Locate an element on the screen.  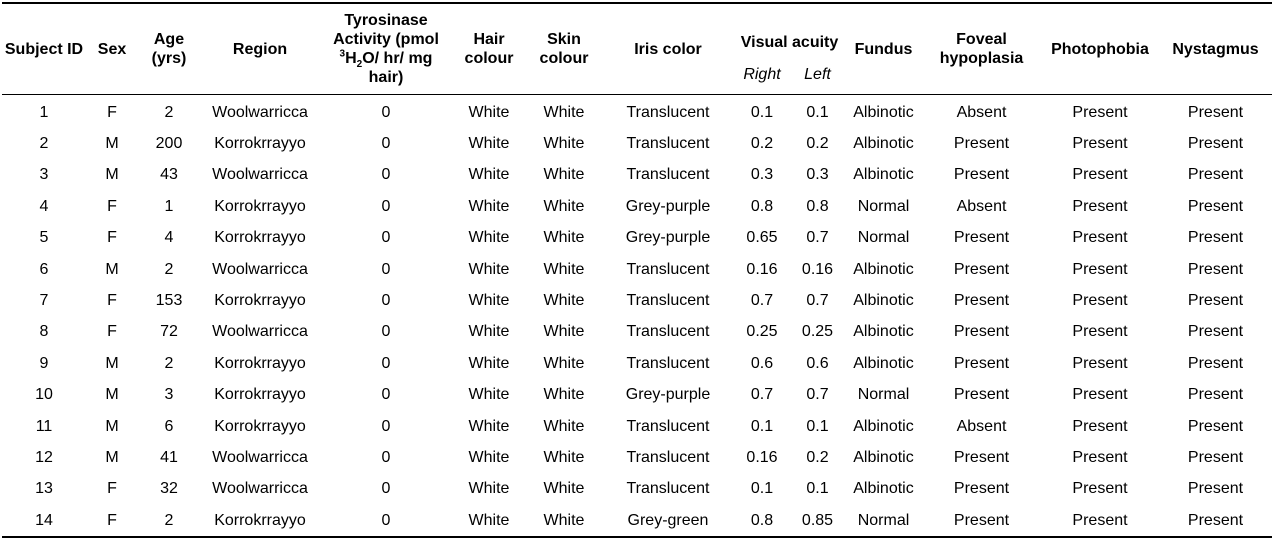
cell-left: 0.85 is located at coordinates (817, 520).